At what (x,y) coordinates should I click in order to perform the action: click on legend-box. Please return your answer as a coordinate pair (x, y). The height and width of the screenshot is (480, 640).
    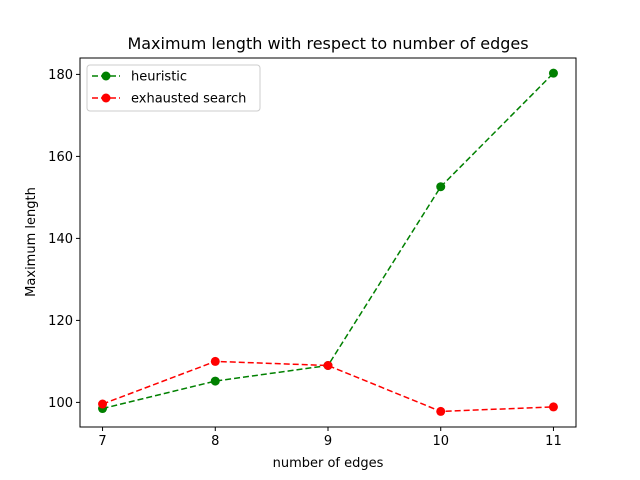
    Looking at the image, I should click on (173, 88).